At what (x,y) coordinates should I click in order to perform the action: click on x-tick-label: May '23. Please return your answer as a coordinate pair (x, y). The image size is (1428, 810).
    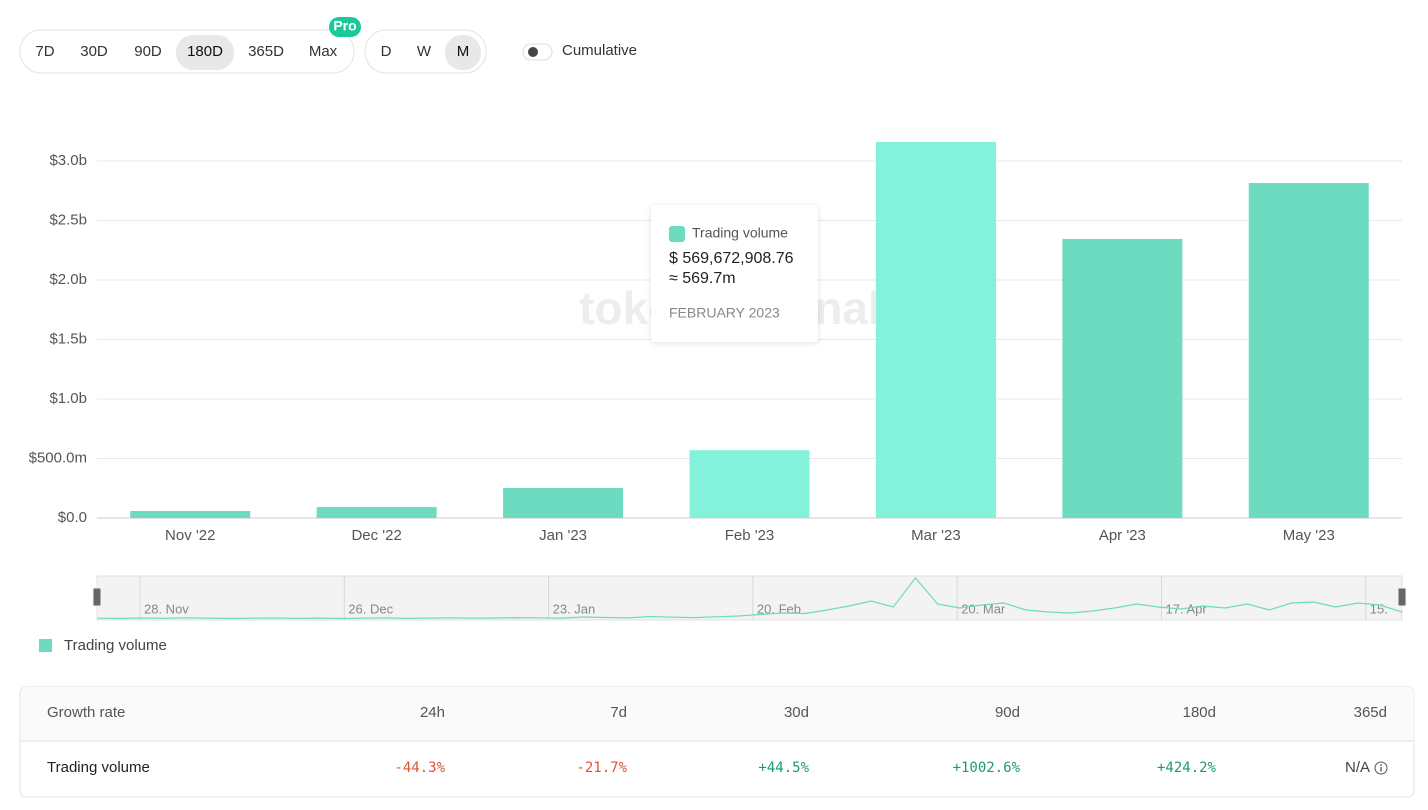
    Looking at the image, I should click on (1309, 535).